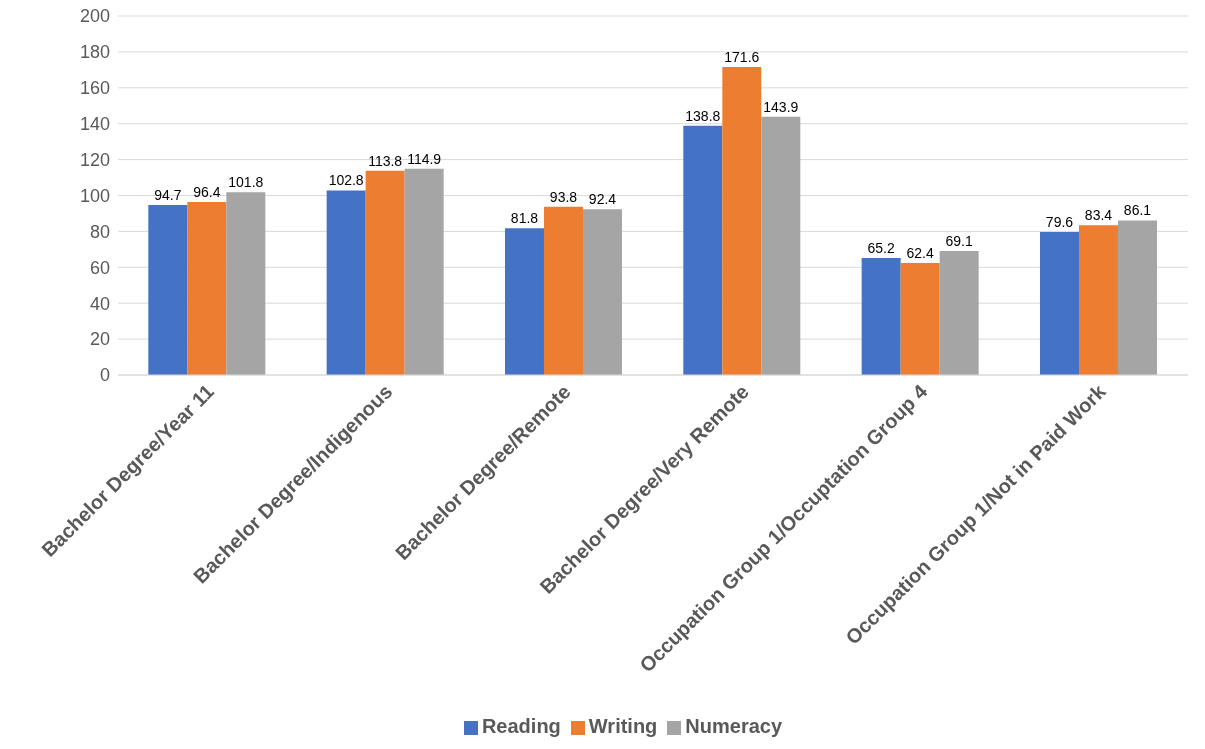 Image resolution: width=1205 pixels, height=749 pixels. Describe the element at coordinates (99, 267) in the screenshot. I see `y-tick-label: 60` at that location.